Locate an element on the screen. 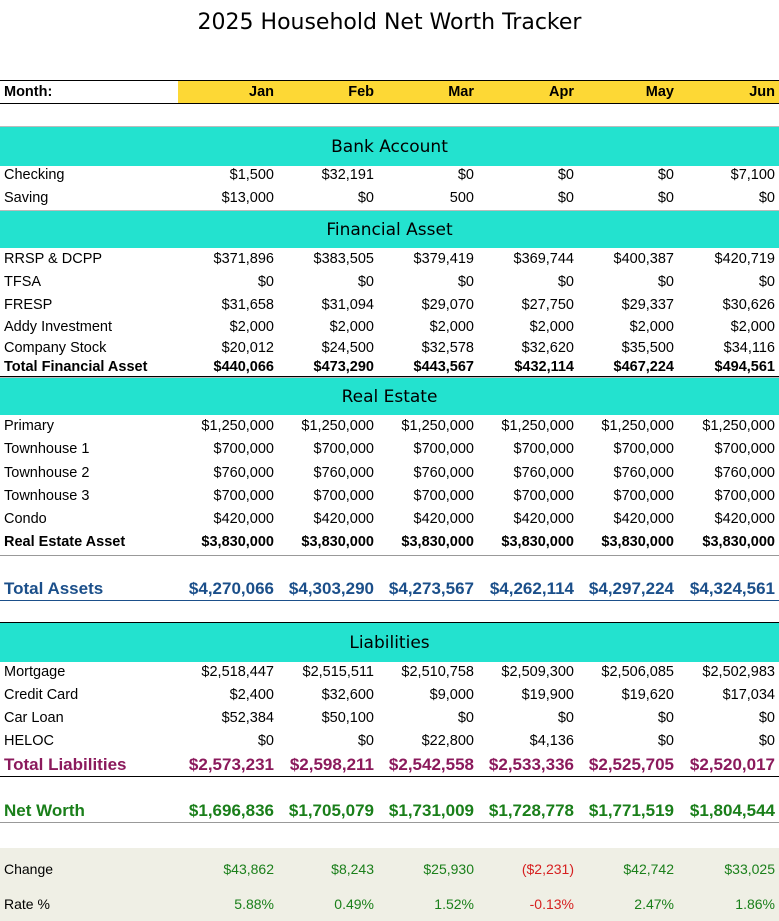 The height and width of the screenshot is (921, 779). cell-total-financial-feb: $473,290 is located at coordinates (343, 366).